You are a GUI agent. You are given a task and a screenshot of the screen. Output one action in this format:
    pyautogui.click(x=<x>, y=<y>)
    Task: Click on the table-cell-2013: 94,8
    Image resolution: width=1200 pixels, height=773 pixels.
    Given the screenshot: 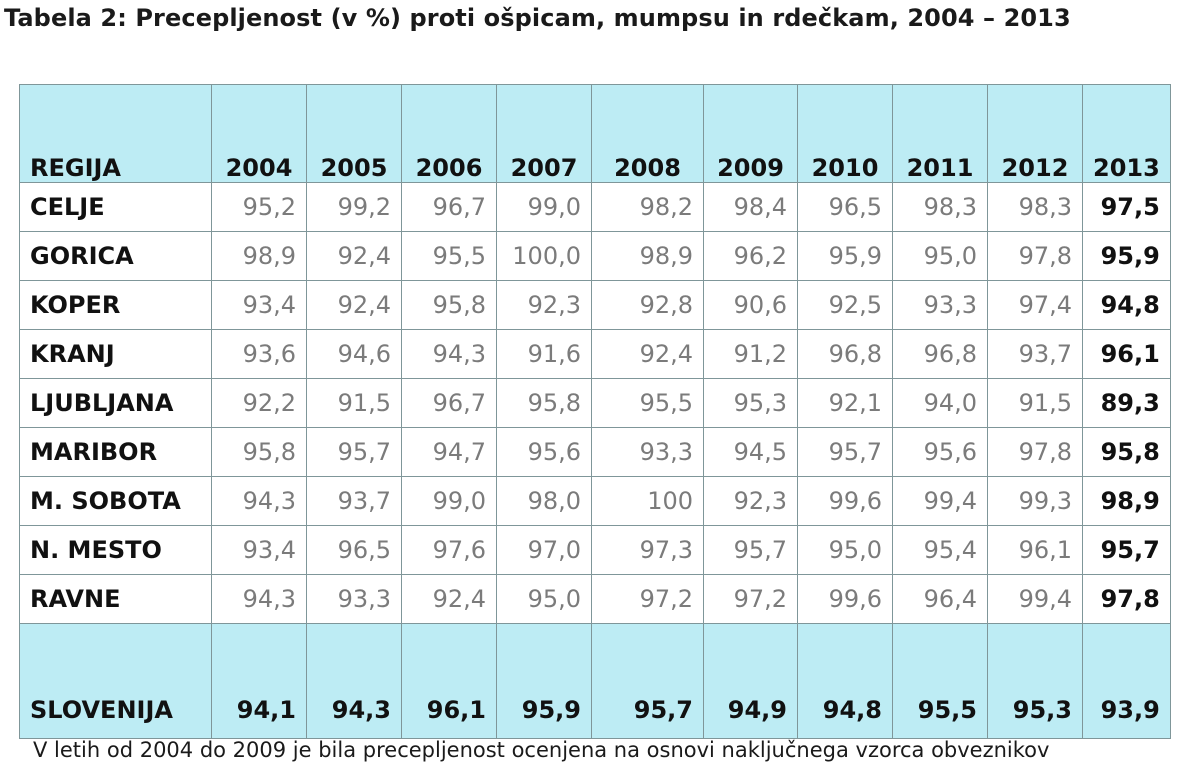 What is the action you would take?
    pyautogui.click(x=1126, y=305)
    